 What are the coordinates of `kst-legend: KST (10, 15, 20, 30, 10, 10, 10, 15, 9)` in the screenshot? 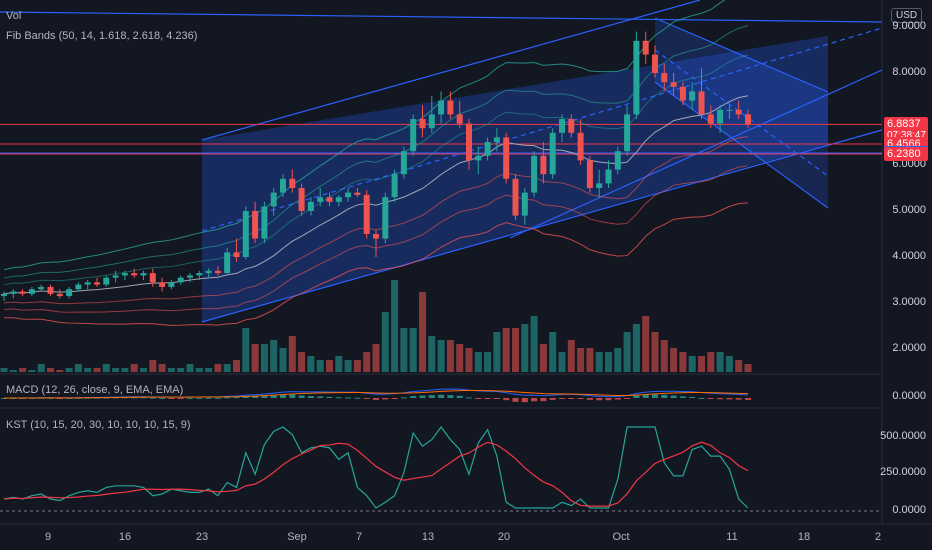 It's located at (98, 425).